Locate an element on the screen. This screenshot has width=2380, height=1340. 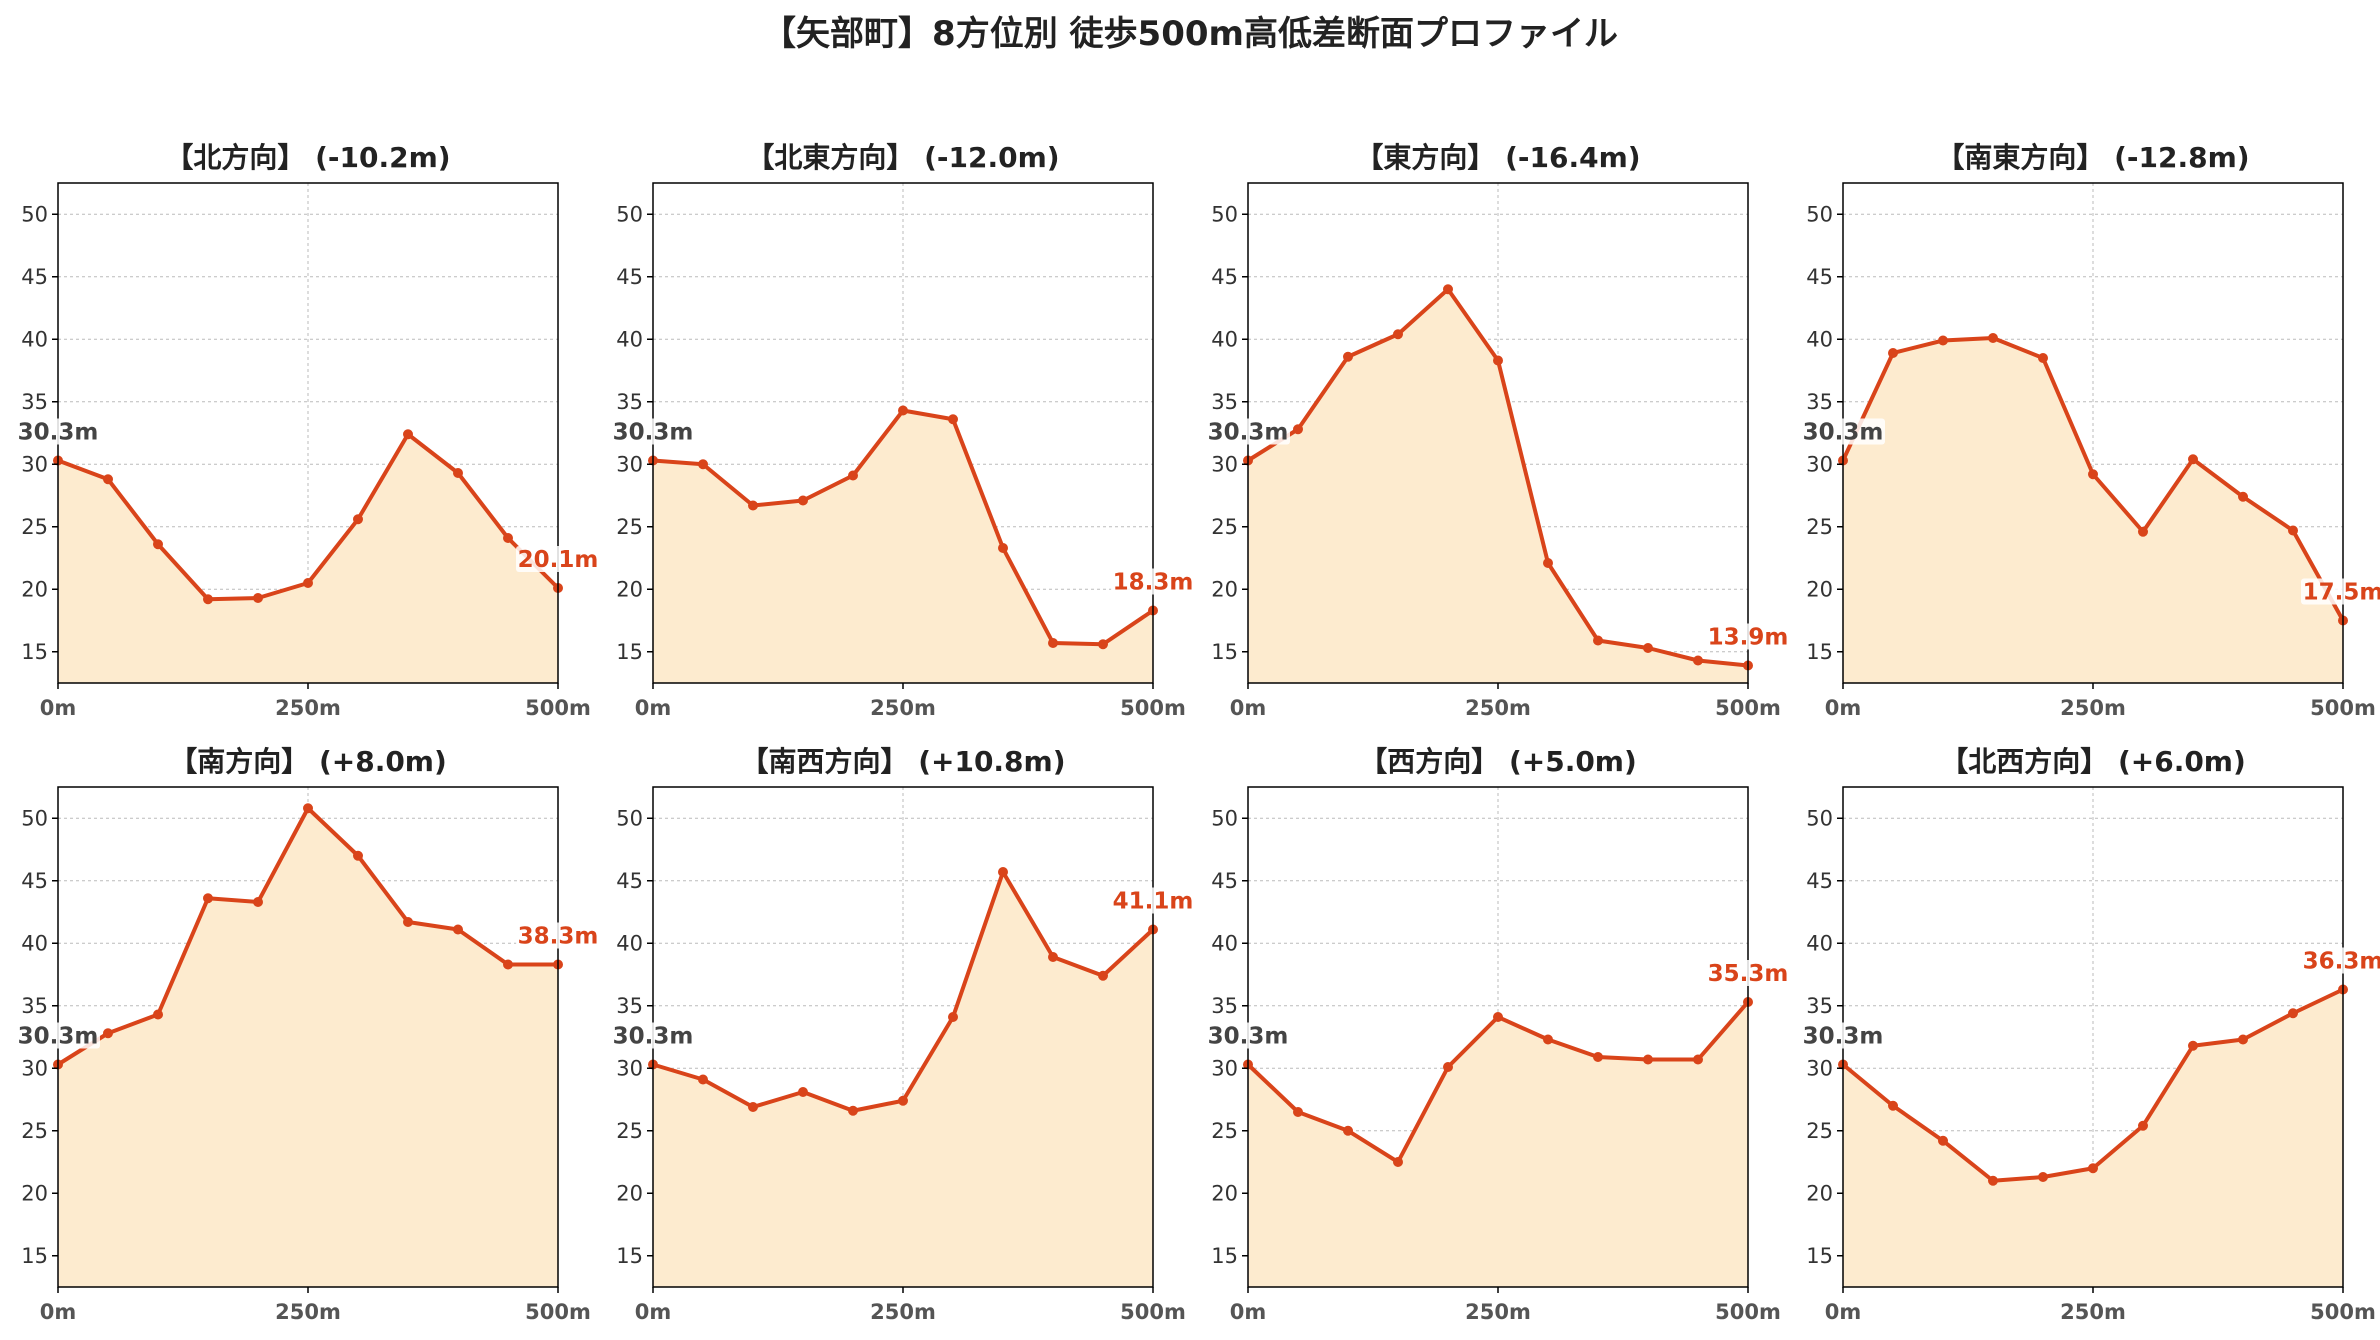
end-elevation-label: 35.3m is located at coordinates (1748, 974).